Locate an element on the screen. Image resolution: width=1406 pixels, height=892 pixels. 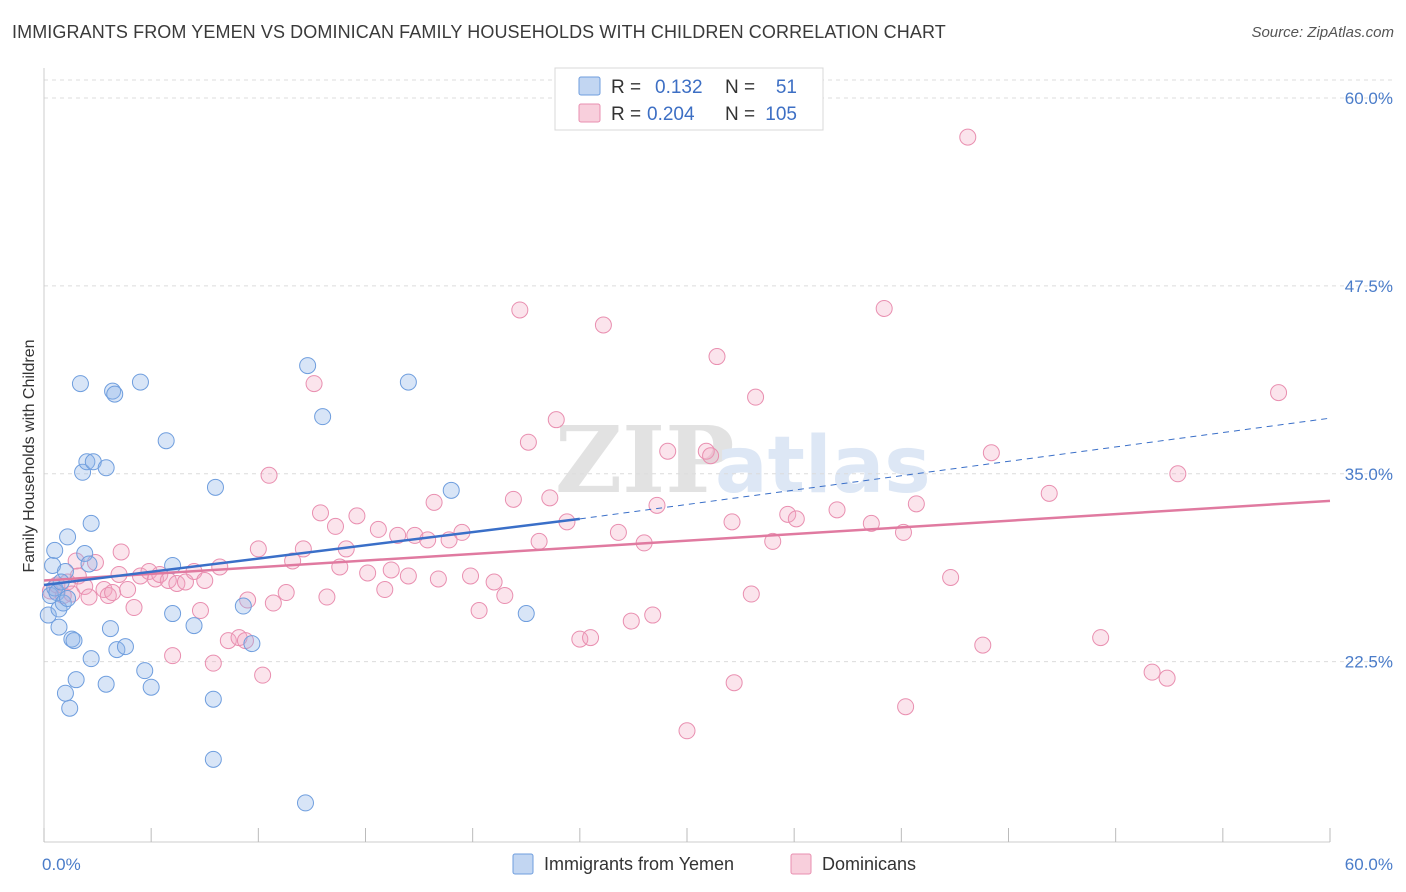
legend-n-label-dominicans: N = is located at coordinates (740, 114).